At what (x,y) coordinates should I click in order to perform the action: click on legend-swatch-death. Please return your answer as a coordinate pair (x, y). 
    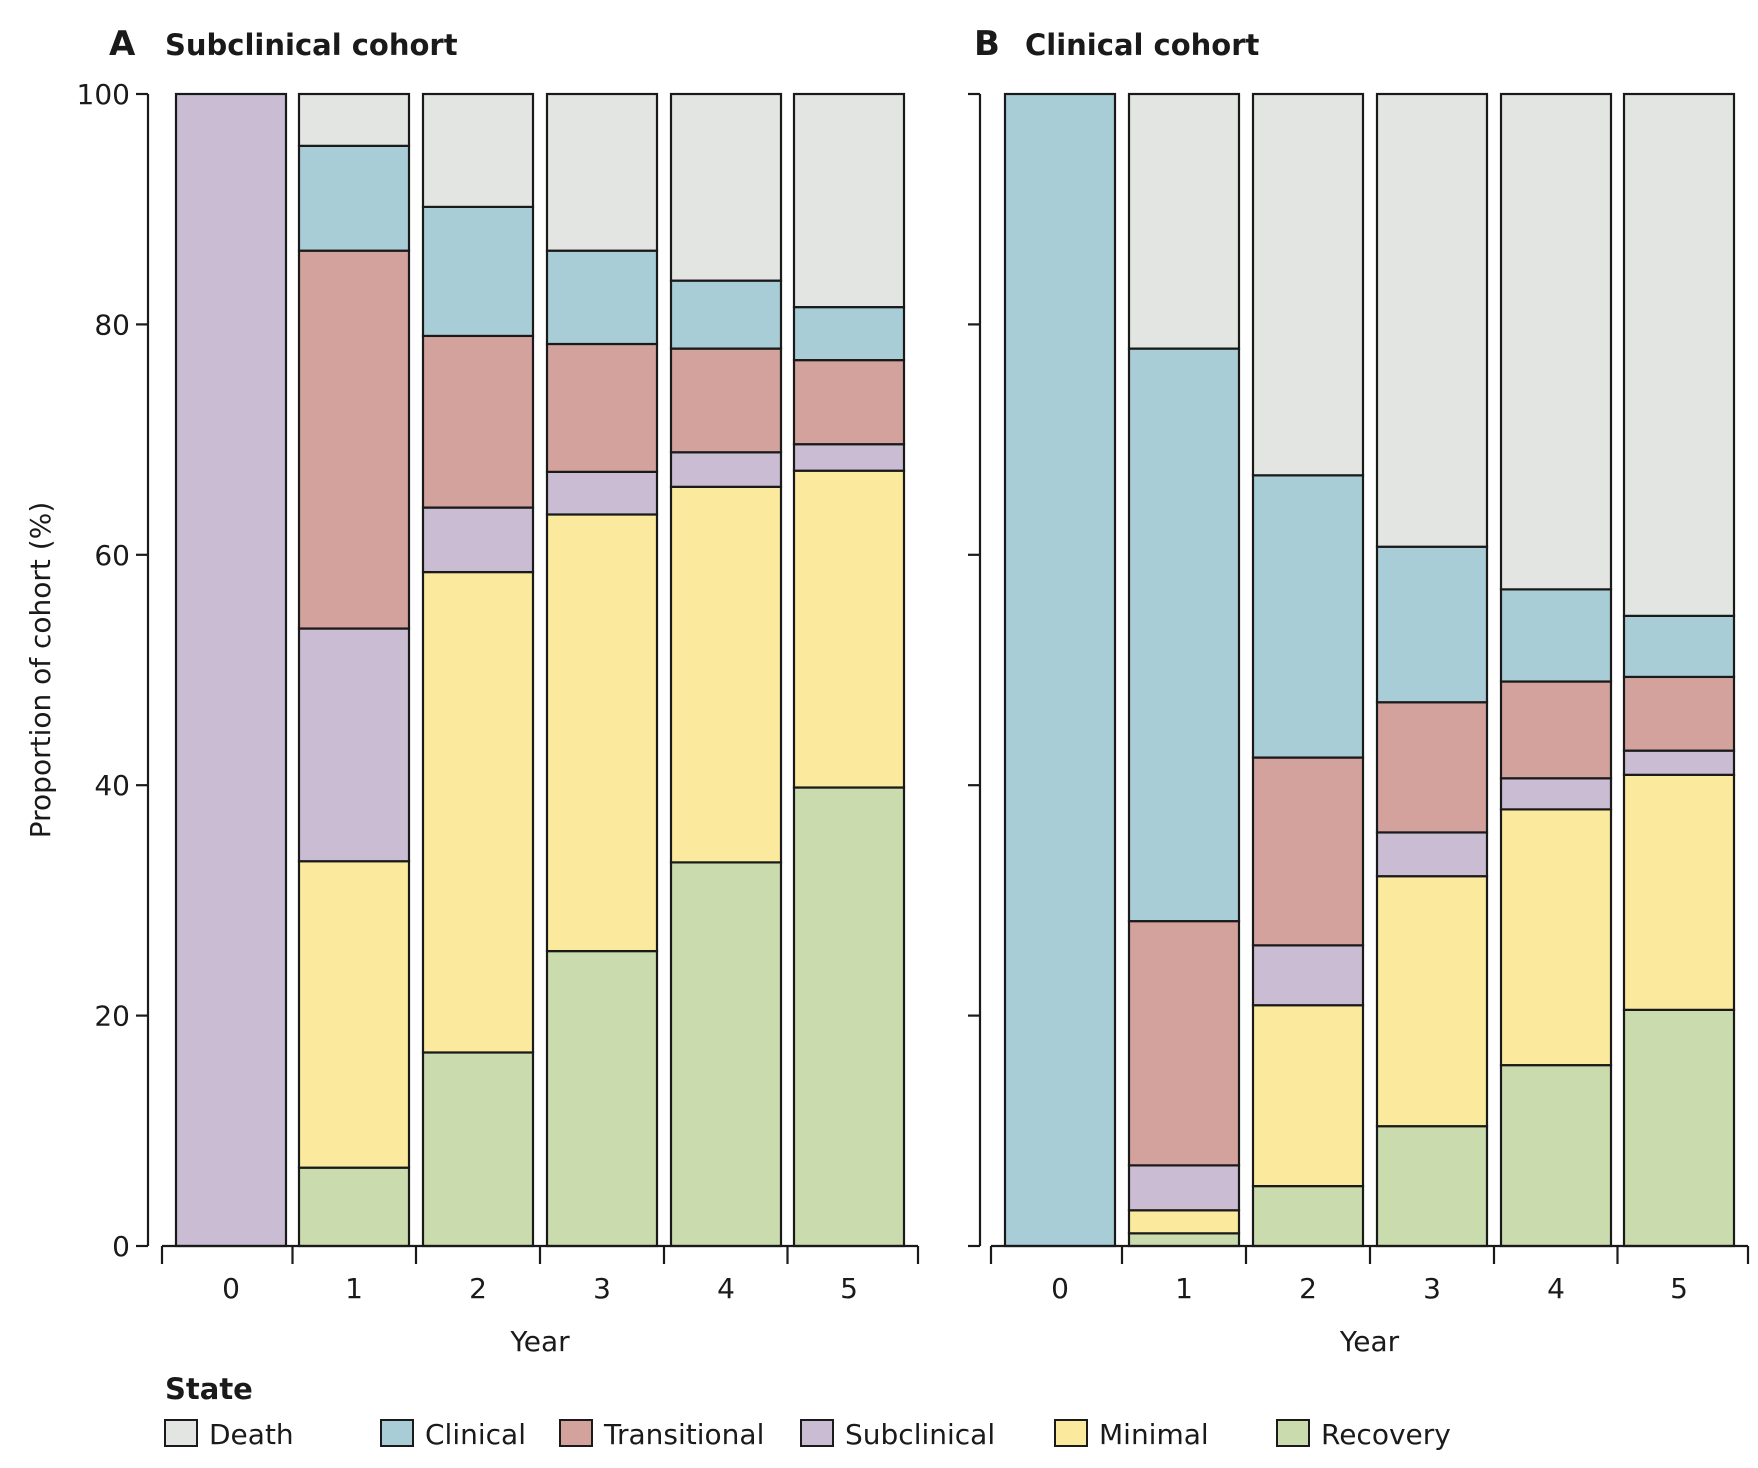
    Looking at the image, I should click on (181, 1433).